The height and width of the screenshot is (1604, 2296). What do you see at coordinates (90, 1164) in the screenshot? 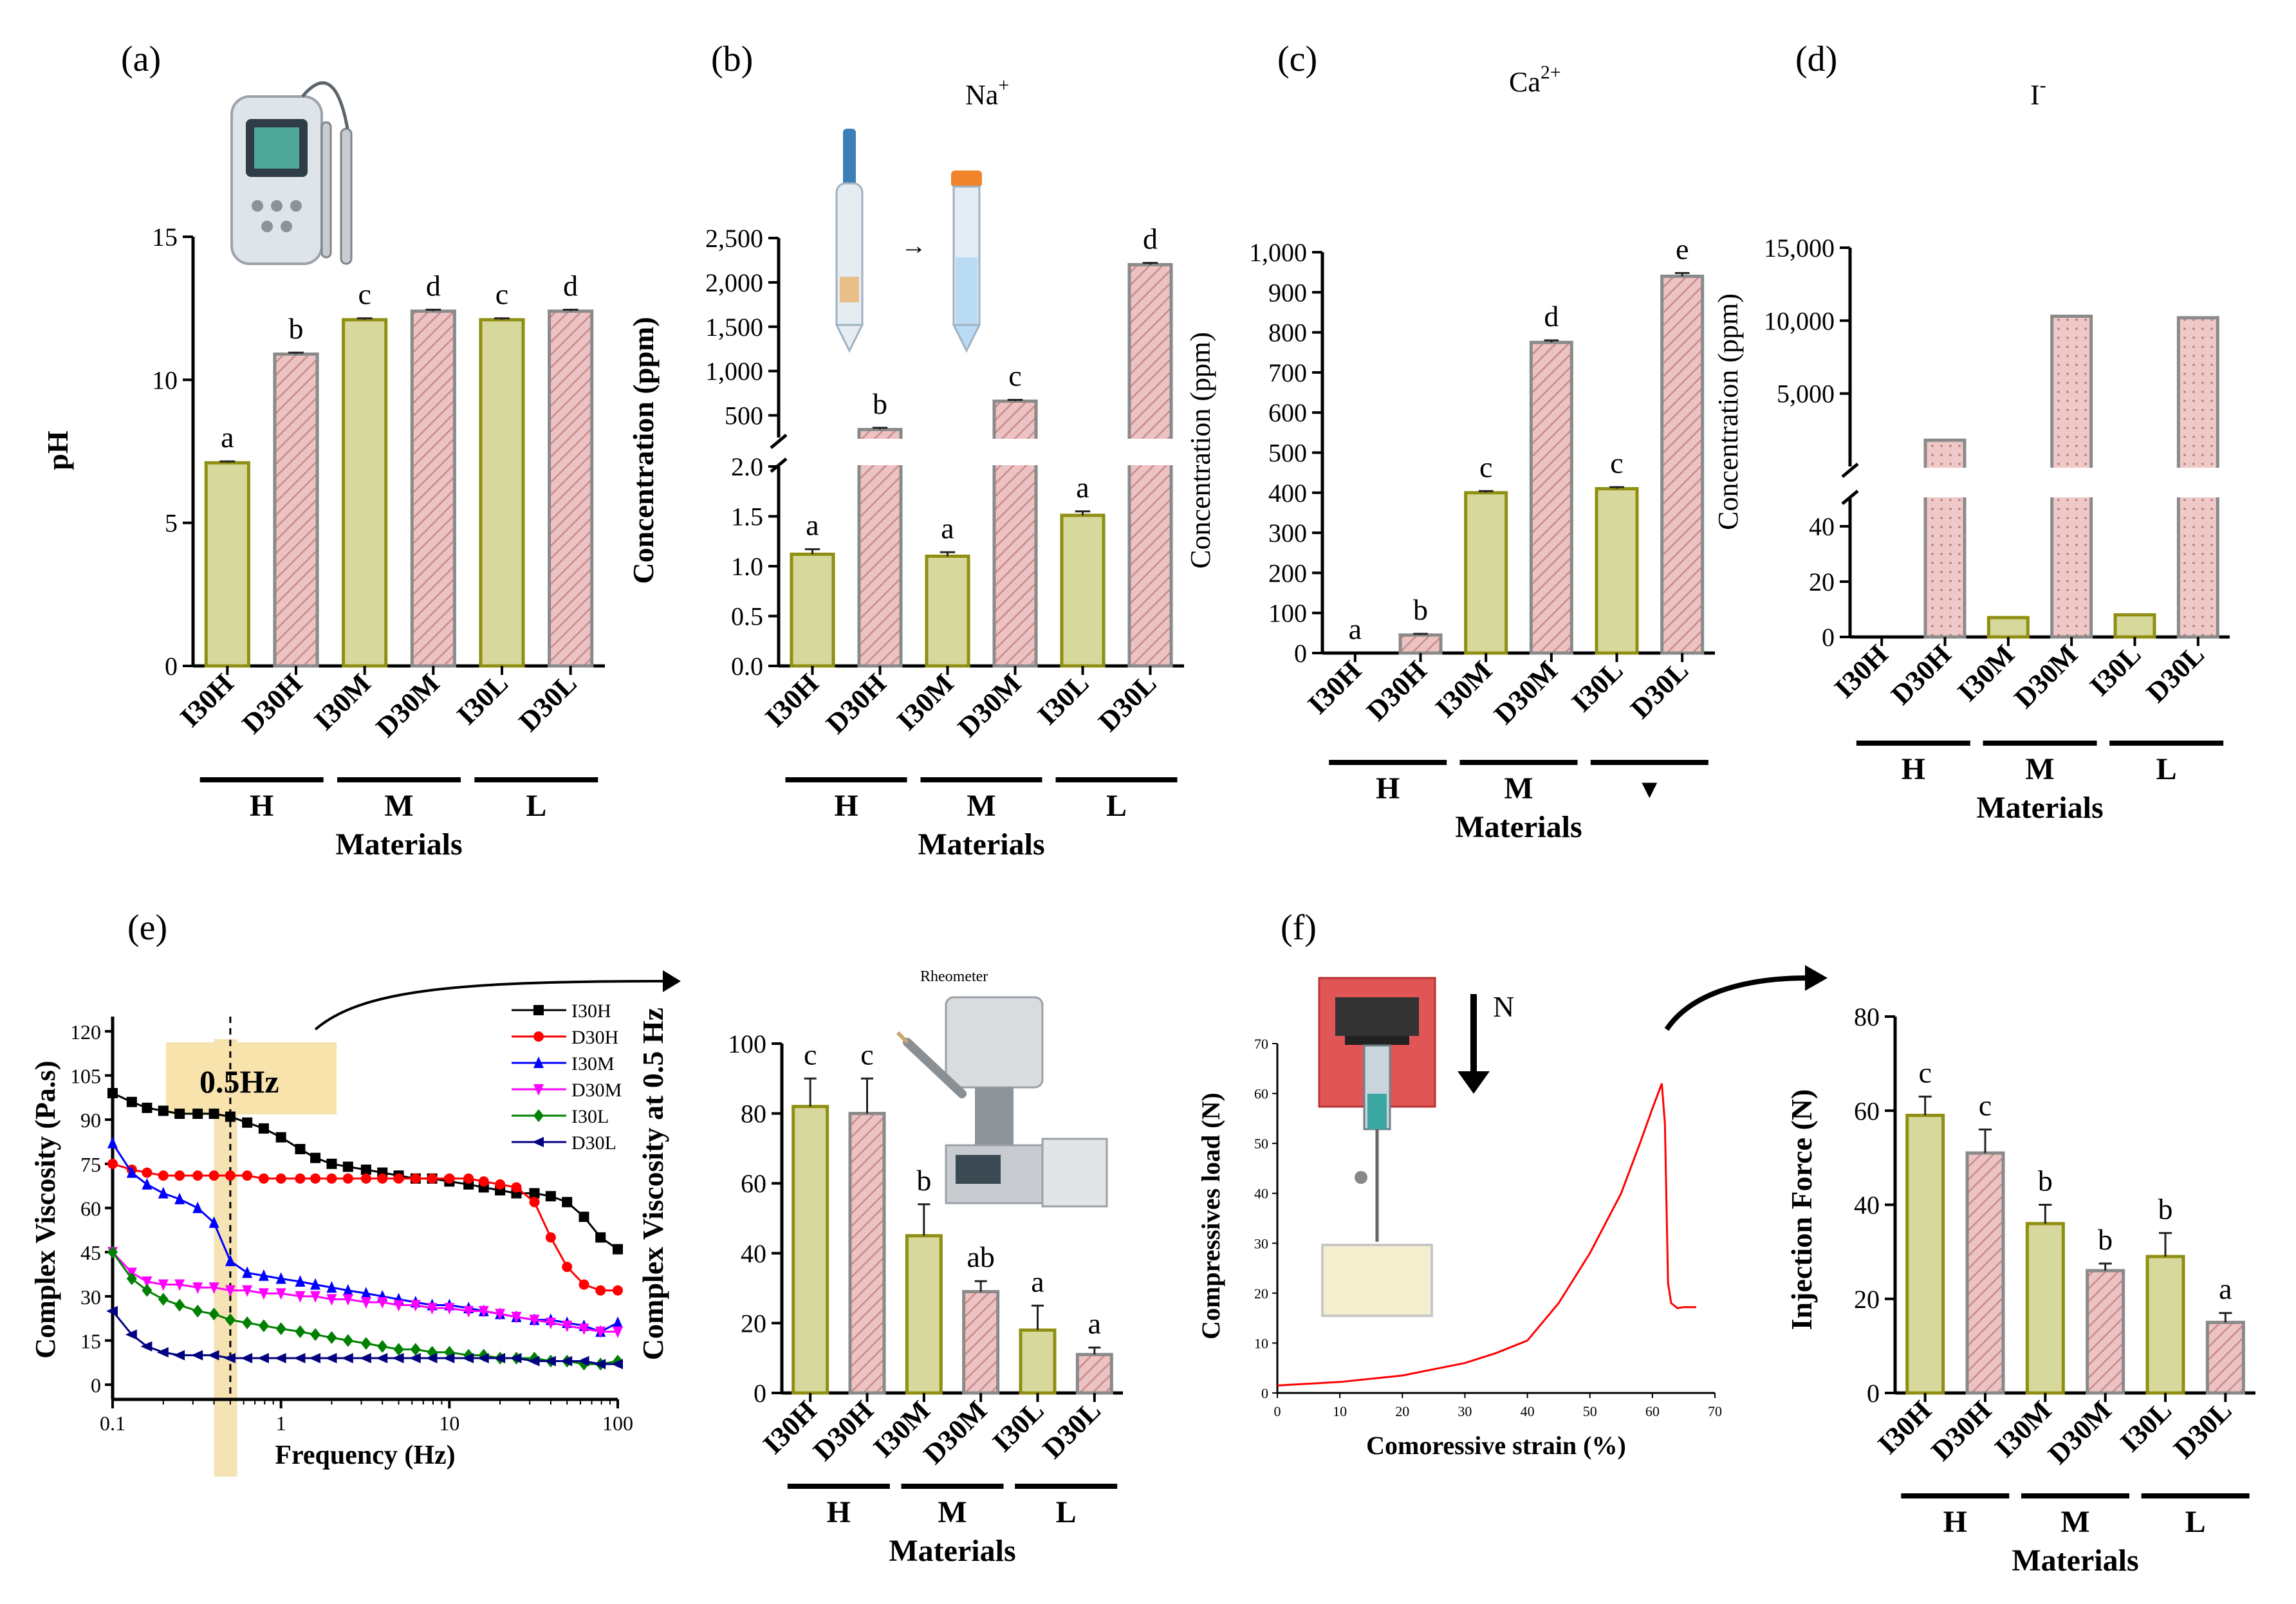
I see `y-tick-label: 75` at bounding box center [90, 1164].